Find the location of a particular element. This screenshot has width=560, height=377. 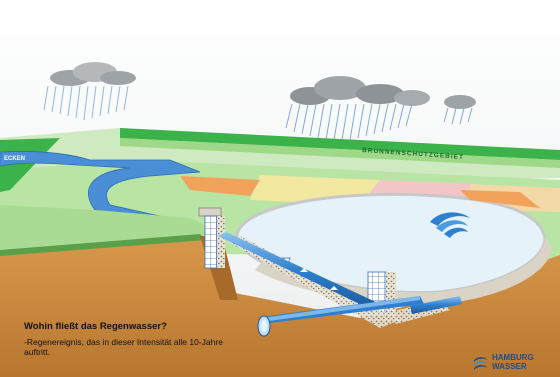

hamburg-wasser-logo: HAMBURG WASSER is located at coordinates (512, 363).